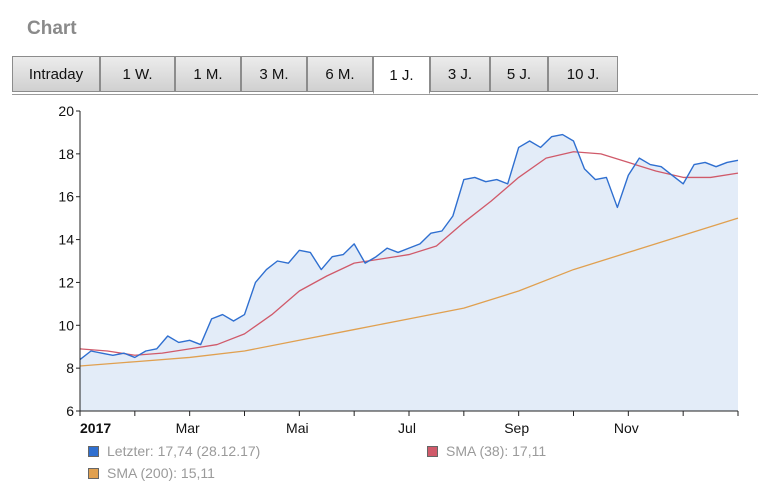  Describe the element at coordinates (66, 111) in the screenshot. I see `y-tick-label: 20` at that location.